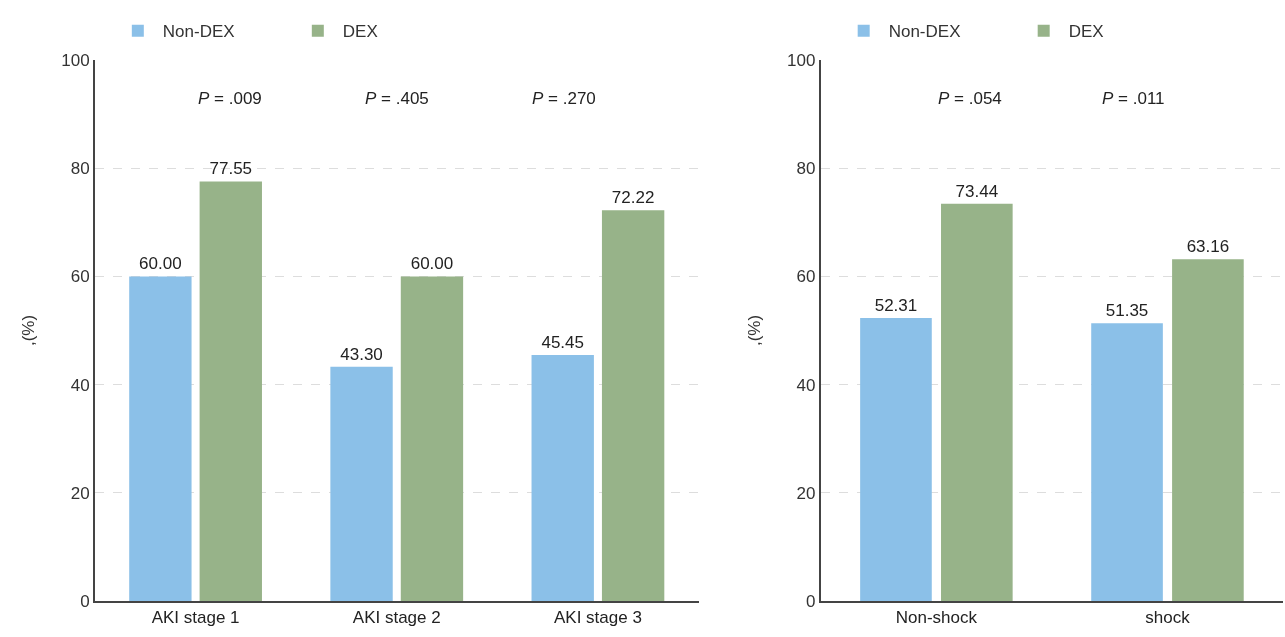 This screenshot has width=1285, height=637. What do you see at coordinates (231, 169) in the screenshot?
I see `data-label: 77.55` at bounding box center [231, 169].